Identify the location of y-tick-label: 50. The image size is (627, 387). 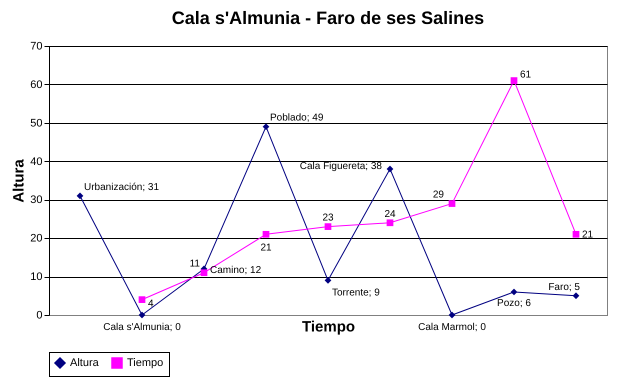
(36, 123).